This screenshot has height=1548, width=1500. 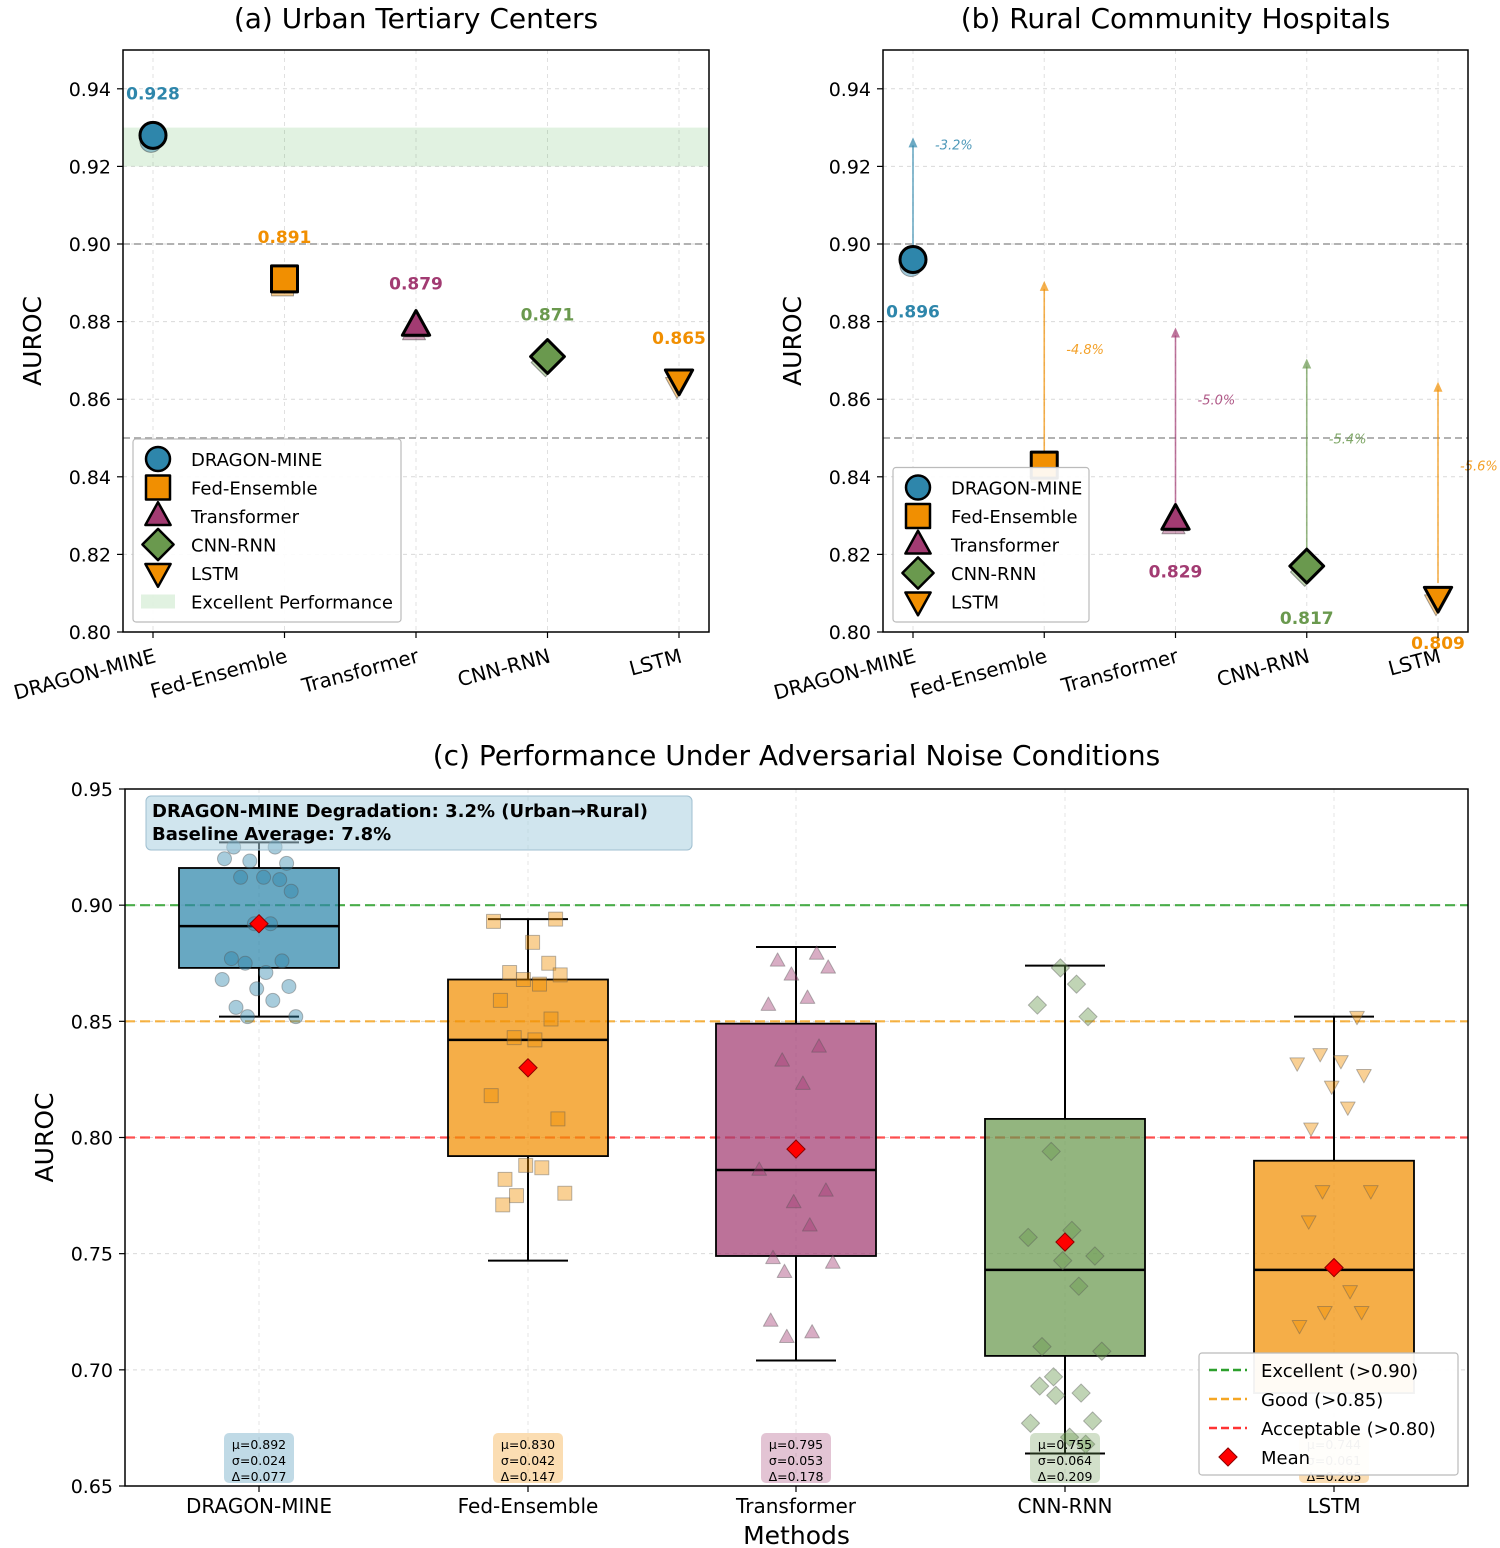 What do you see at coordinates (416, 284) in the screenshot?
I see `value-label: 0.879` at bounding box center [416, 284].